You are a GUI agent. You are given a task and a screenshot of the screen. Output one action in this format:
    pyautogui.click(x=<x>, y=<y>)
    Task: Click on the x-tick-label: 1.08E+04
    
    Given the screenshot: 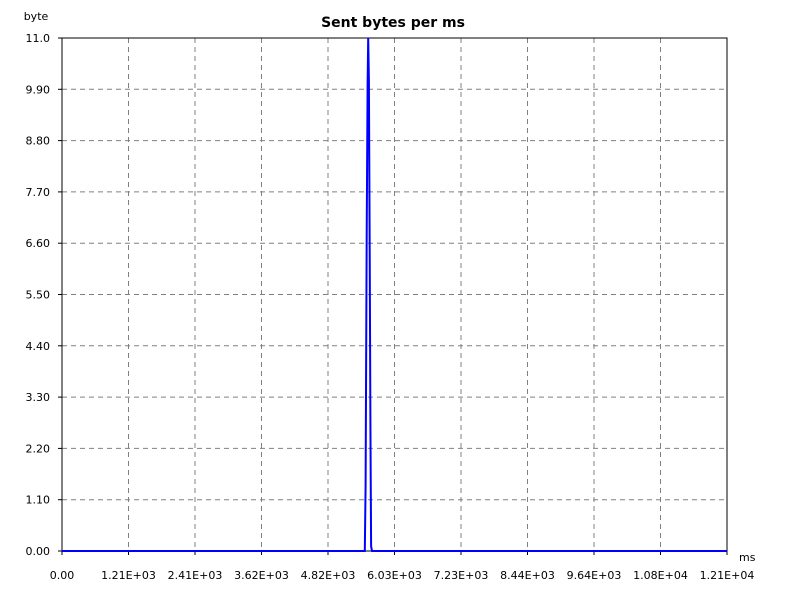 What is the action you would take?
    pyautogui.click(x=660, y=575)
    